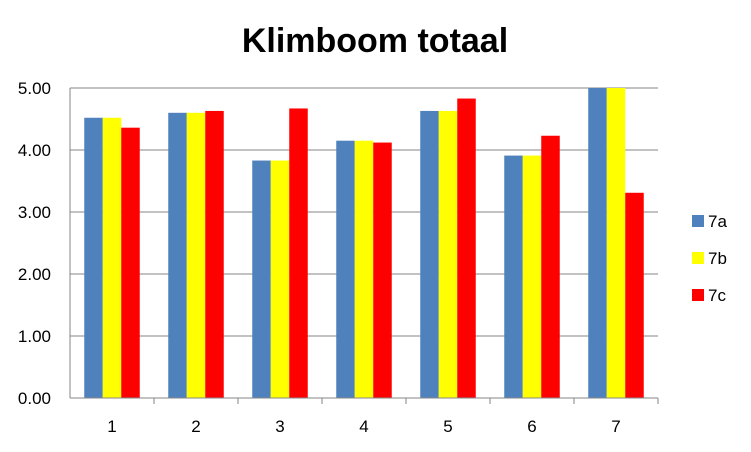 The width and height of the screenshot is (751, 452). Describe the element at coordinates (279, 426) in the screenshot. I see `x-tick-label: 3` at that location.